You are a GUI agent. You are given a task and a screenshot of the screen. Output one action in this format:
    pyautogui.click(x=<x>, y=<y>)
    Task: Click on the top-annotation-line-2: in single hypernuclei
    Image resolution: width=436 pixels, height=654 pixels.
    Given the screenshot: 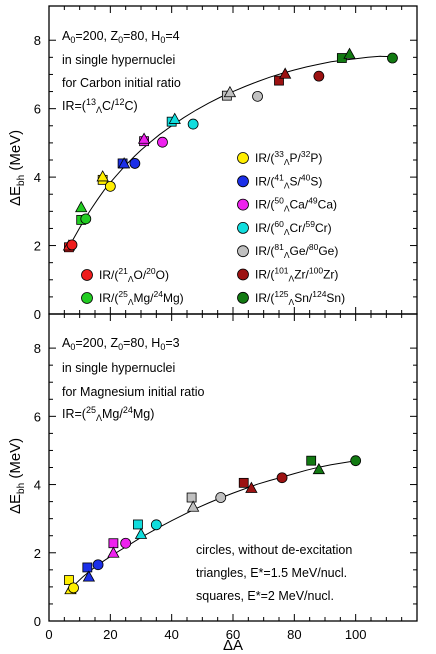 What is the action you would take?
    pyautogui.click(x=118, y=60)
    